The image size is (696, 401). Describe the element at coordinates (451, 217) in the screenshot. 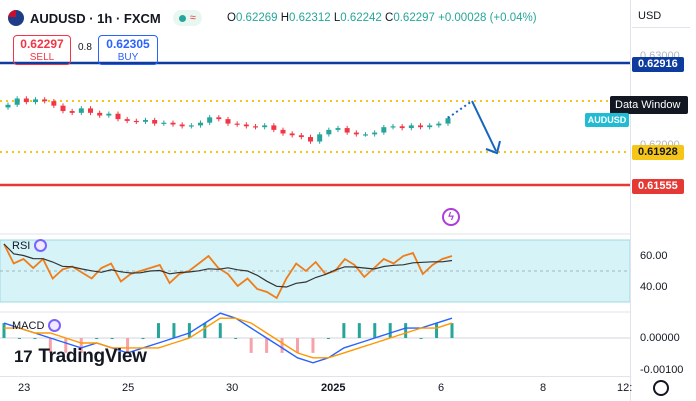

I see `lightning-icon: ϟ` at that location.